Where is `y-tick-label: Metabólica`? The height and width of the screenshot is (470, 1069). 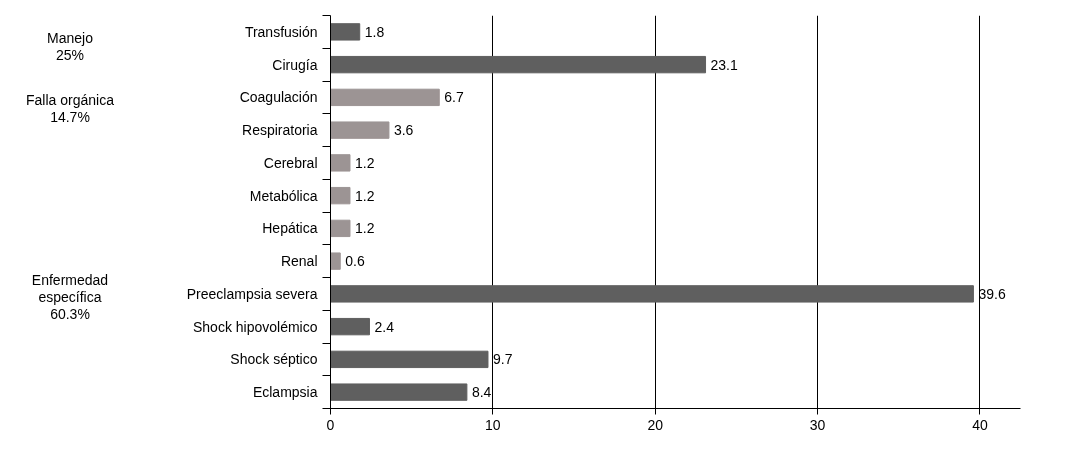
y-tick-label: Metabólica is located at coordinates (283, 195).